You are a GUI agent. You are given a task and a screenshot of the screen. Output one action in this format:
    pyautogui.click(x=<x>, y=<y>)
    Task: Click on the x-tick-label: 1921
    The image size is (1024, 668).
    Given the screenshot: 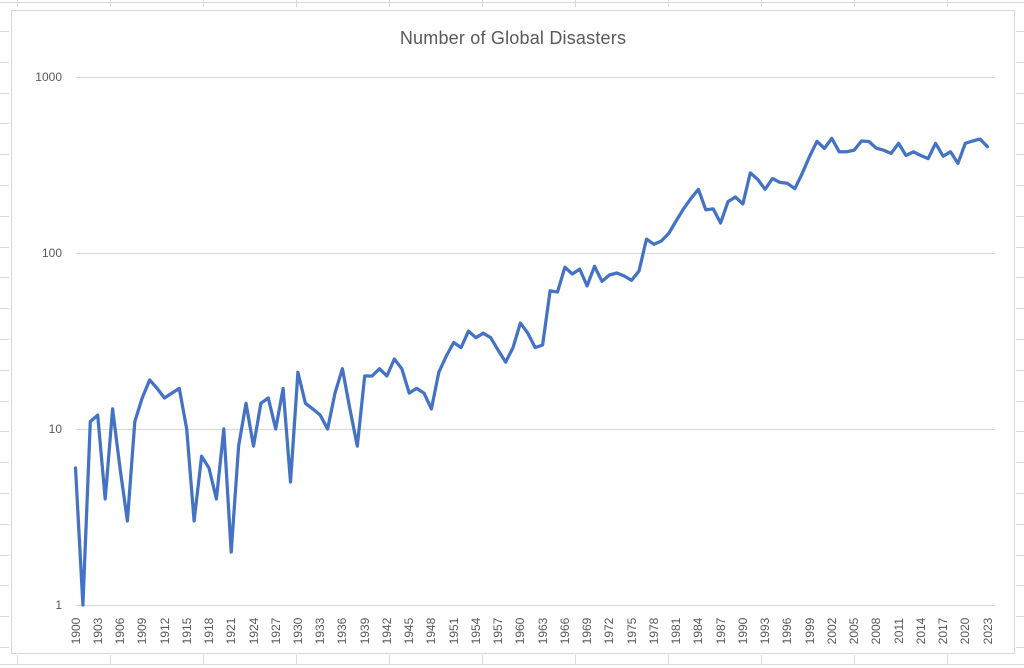 What is the action you would take?
    pyautogui.click(x=231, y=631)
    